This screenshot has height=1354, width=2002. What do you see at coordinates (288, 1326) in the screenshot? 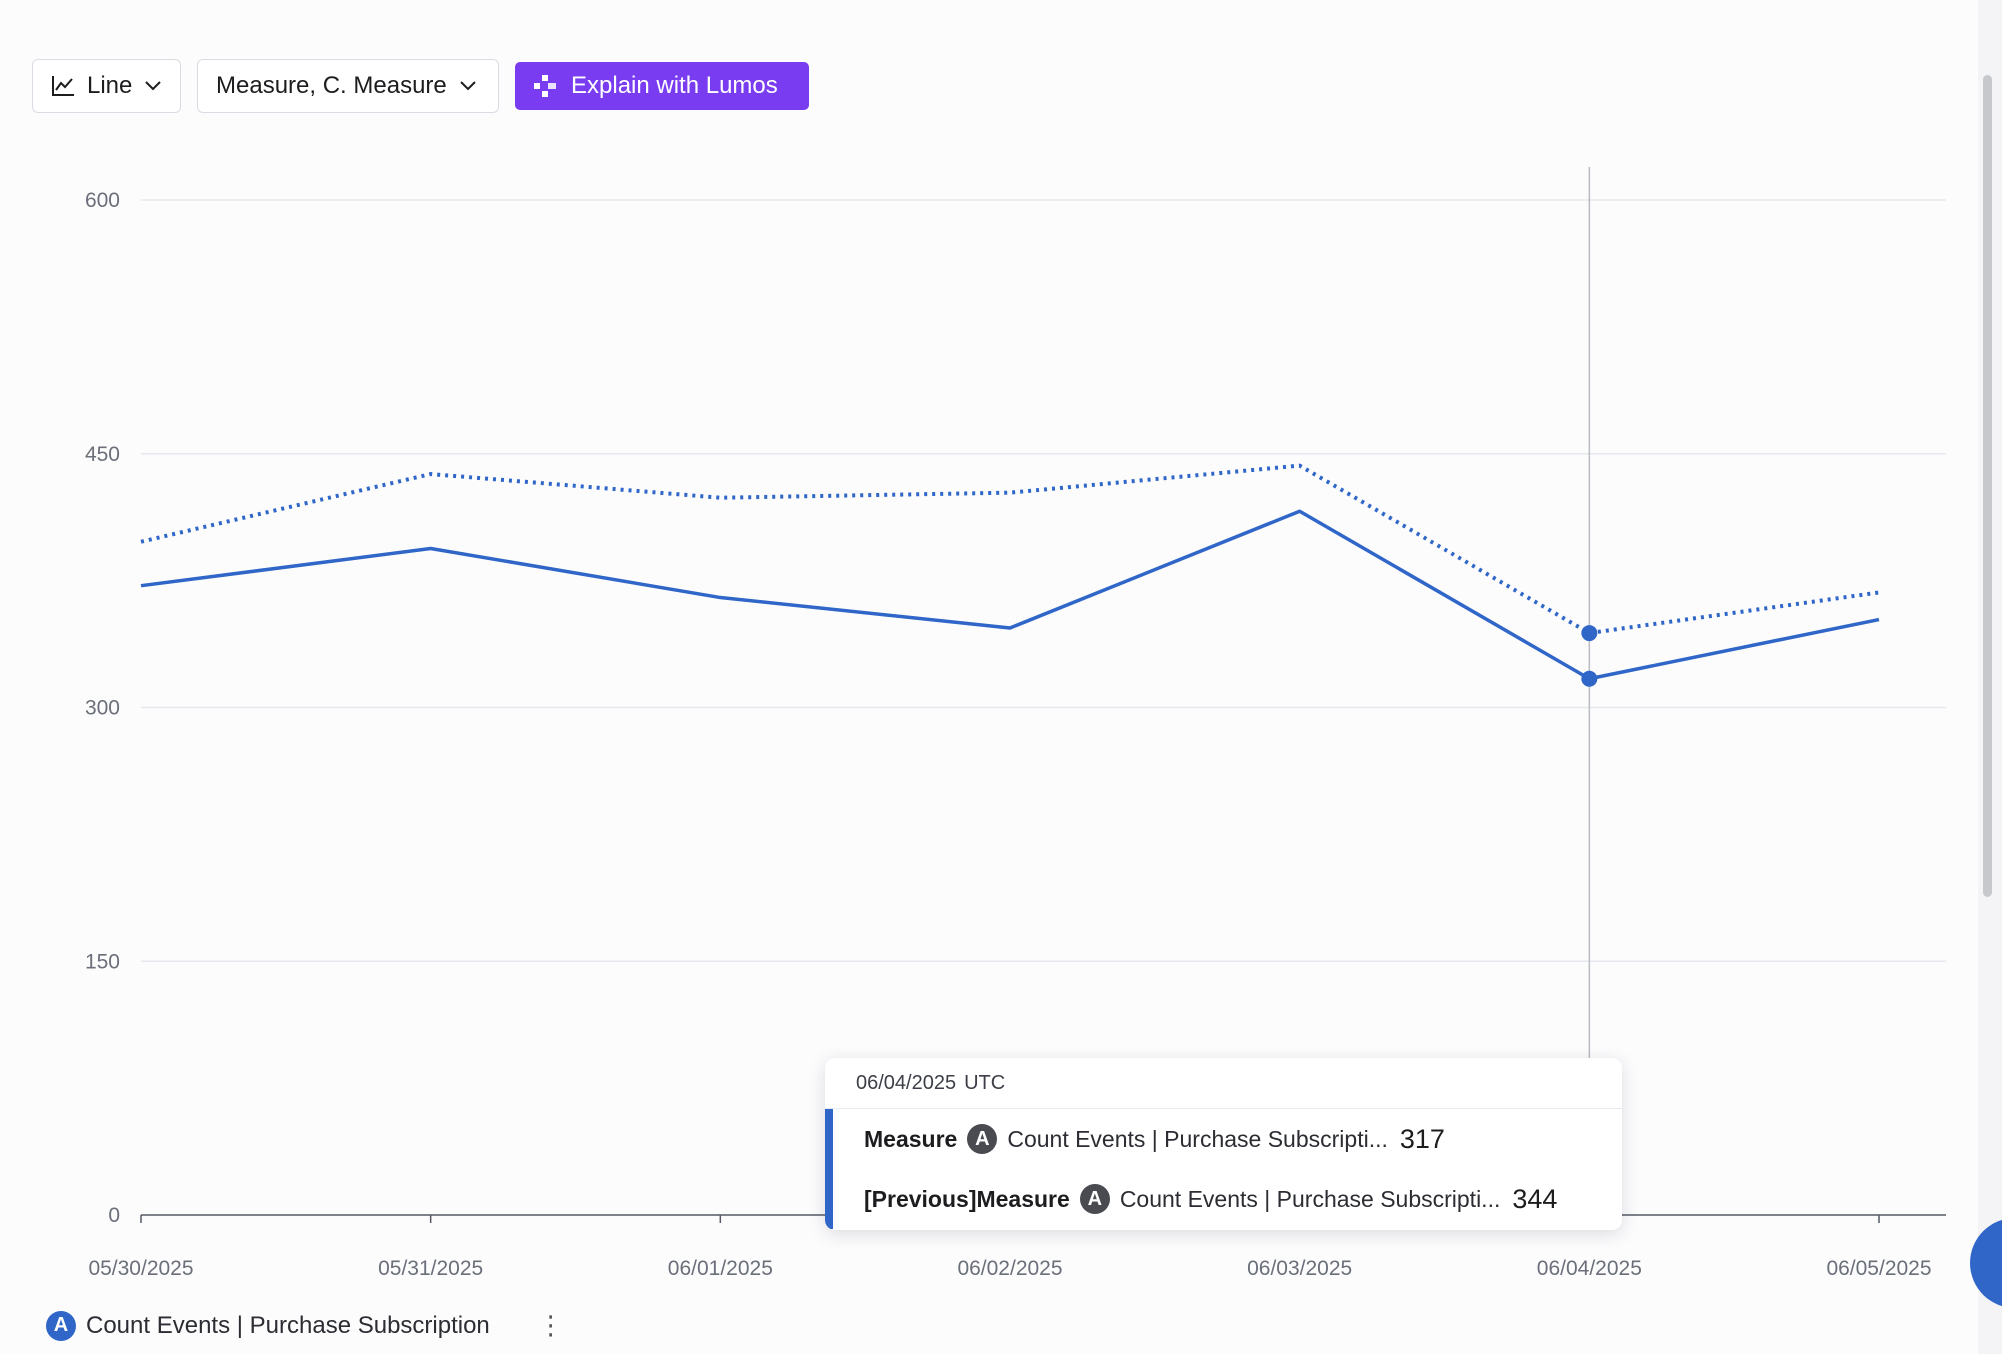
I see `legend-label: Count Events | Purchase Subscription` at bounding box center [288, 1326].